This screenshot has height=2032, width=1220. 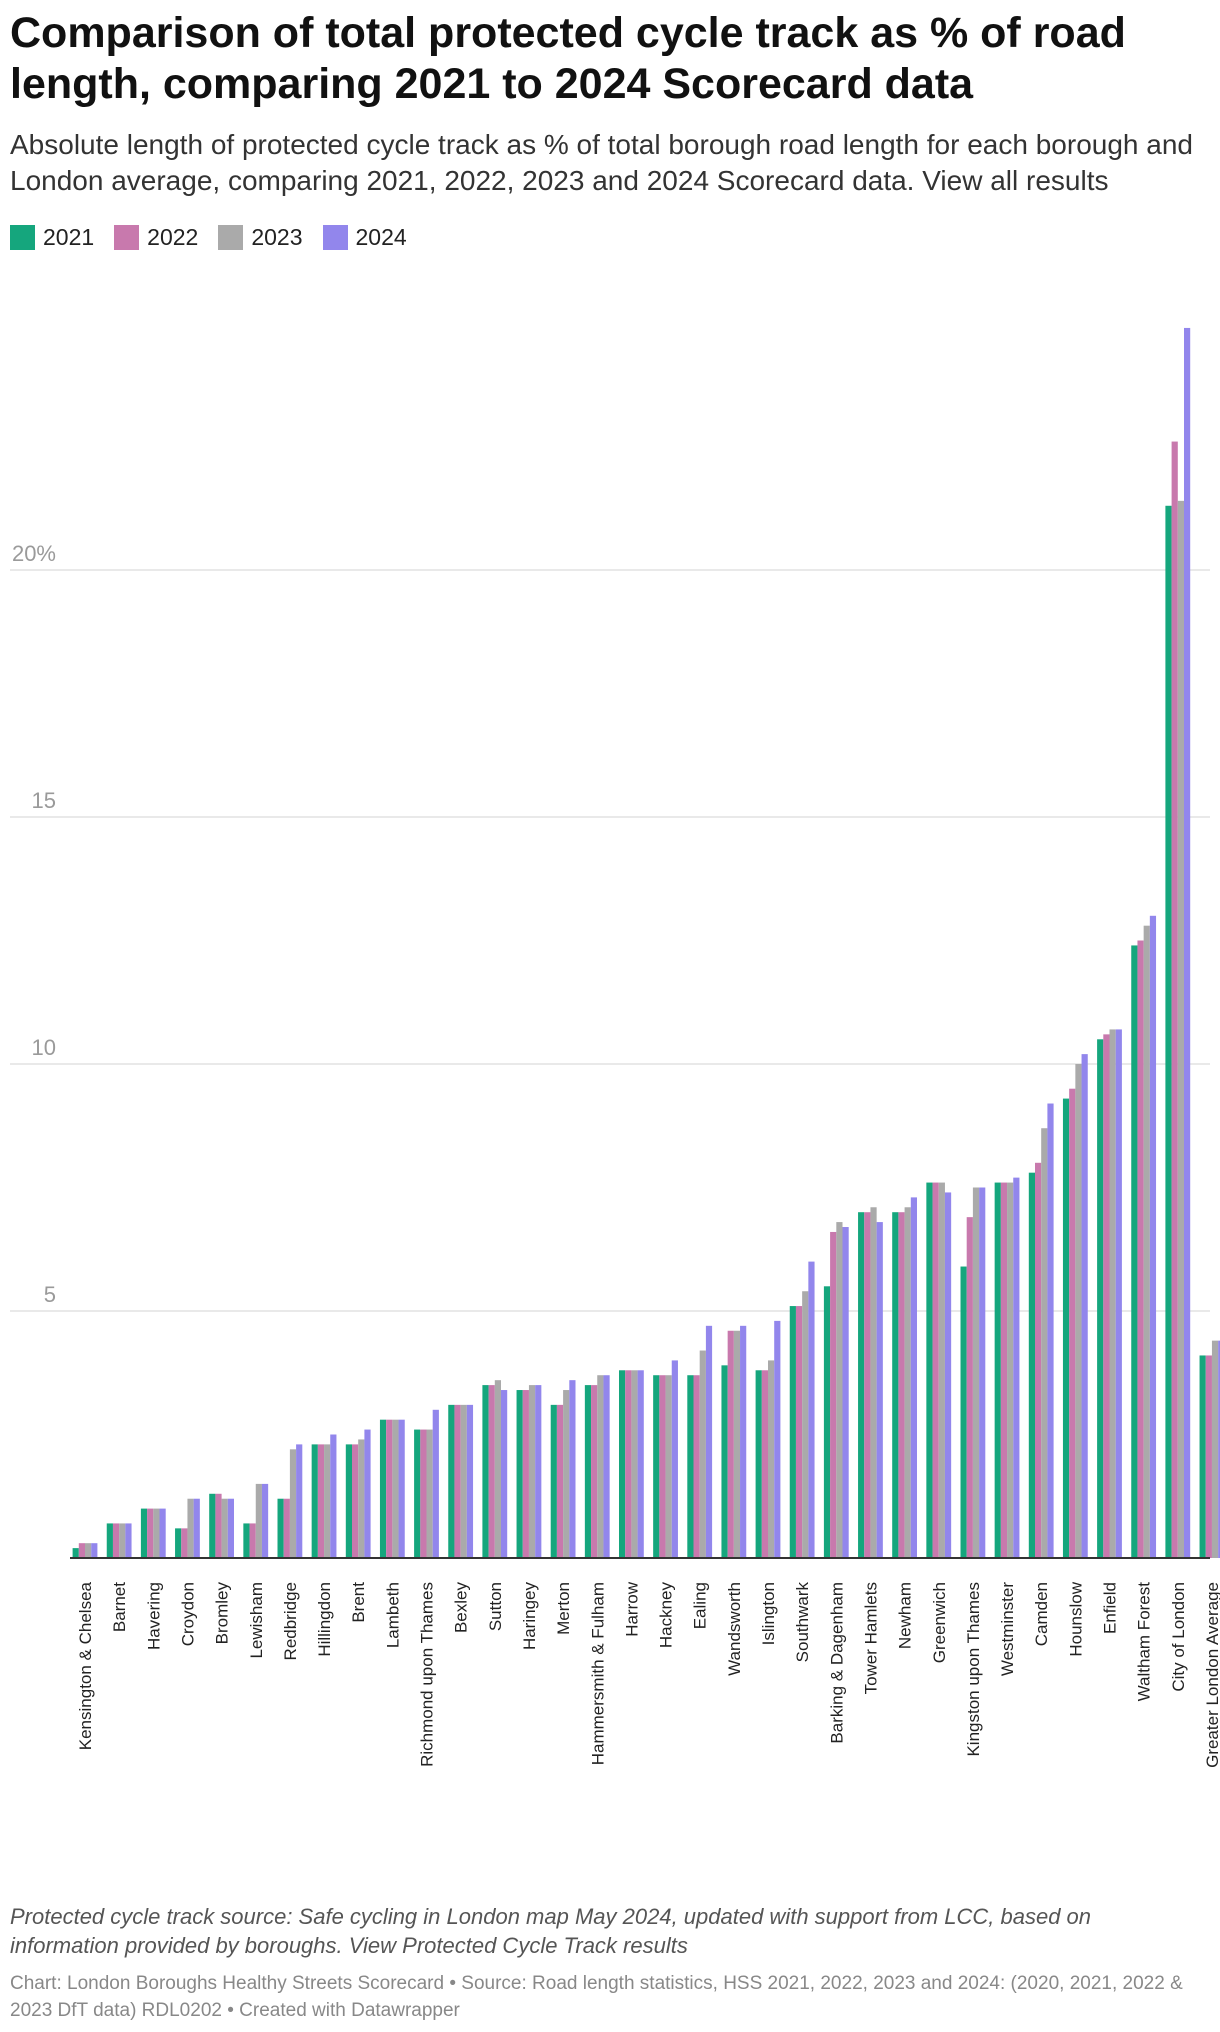 What do you see at coordinates (277, 236) in the screenshot?
I see `legend-label-2023: 2023` at bounding box center [277, 236].